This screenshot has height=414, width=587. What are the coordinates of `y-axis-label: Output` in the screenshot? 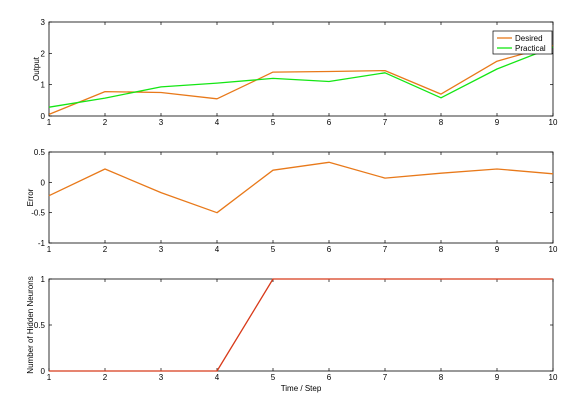 It's located at (36, 68).